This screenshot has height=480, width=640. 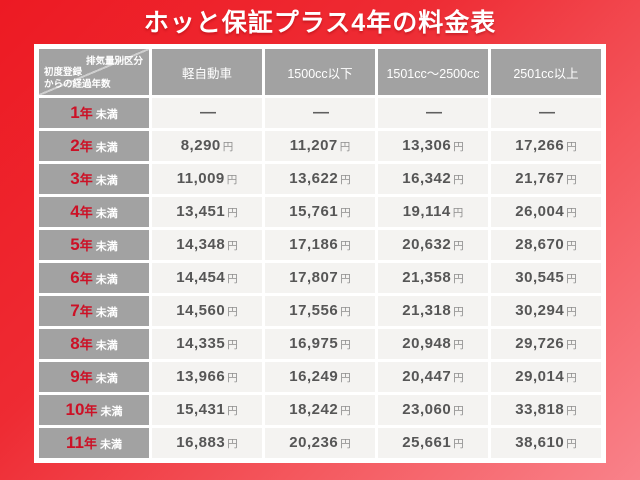 I want to click on table-row: 5年 未満 14,348 円 17,186 円 20,632 円 28,670 円, so click(x=320, y=245).